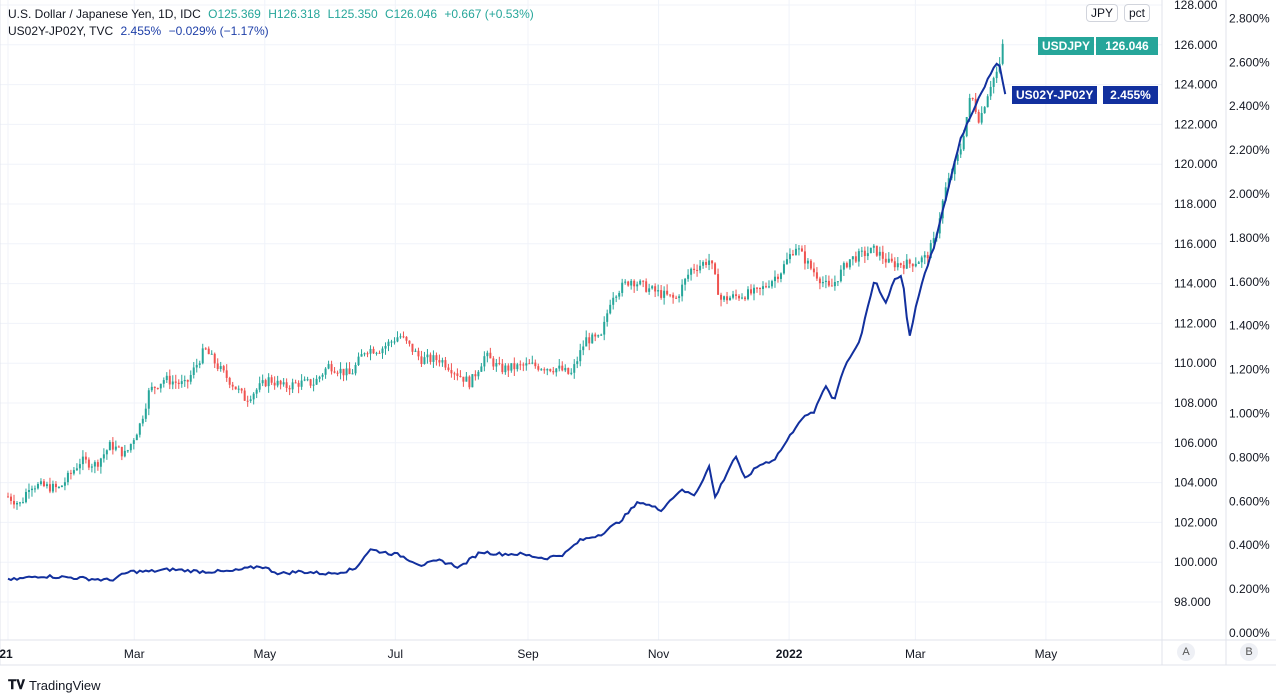 The width and height of the screenshot is (1276, 695). What do you see at coordinates (1195, 323) in the screenshot?
I see `left-axis-tick-label: 112.000` at bounding box center [1195, 323].